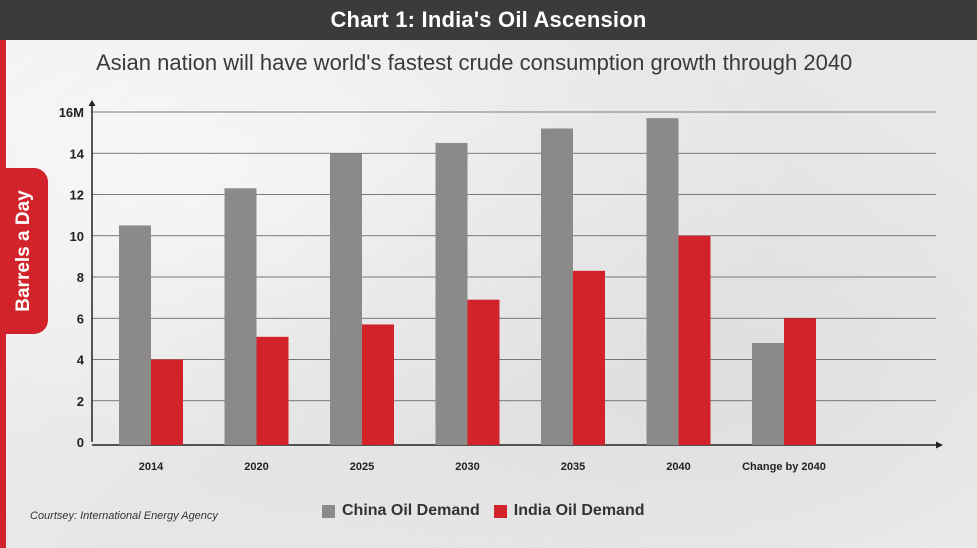 This screenshot has height=548, width=977. I want to click on y-tick-label: 14, so click(77, 153).